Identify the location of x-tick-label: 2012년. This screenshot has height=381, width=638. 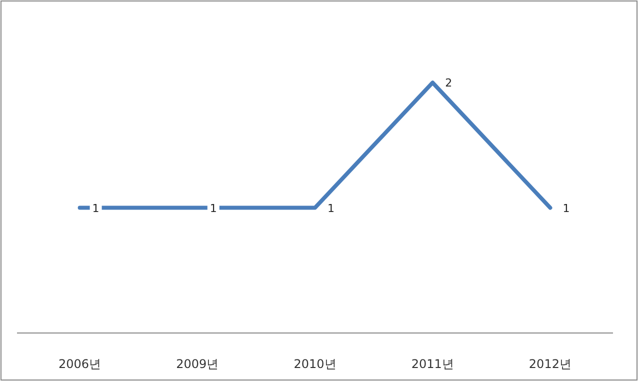
(550, 364).